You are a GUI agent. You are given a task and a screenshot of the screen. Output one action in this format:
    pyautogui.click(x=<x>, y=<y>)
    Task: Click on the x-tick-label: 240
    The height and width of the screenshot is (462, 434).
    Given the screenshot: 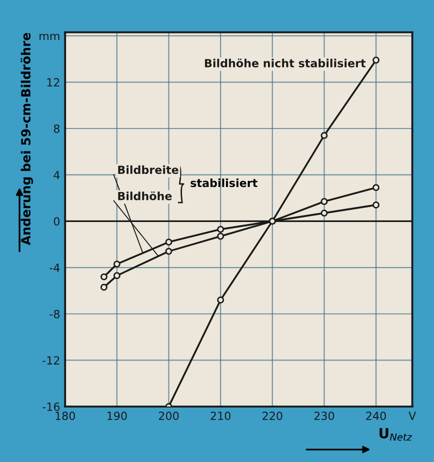 What is the action you would take?
    pyautogui.click(x=376, y=416)
    